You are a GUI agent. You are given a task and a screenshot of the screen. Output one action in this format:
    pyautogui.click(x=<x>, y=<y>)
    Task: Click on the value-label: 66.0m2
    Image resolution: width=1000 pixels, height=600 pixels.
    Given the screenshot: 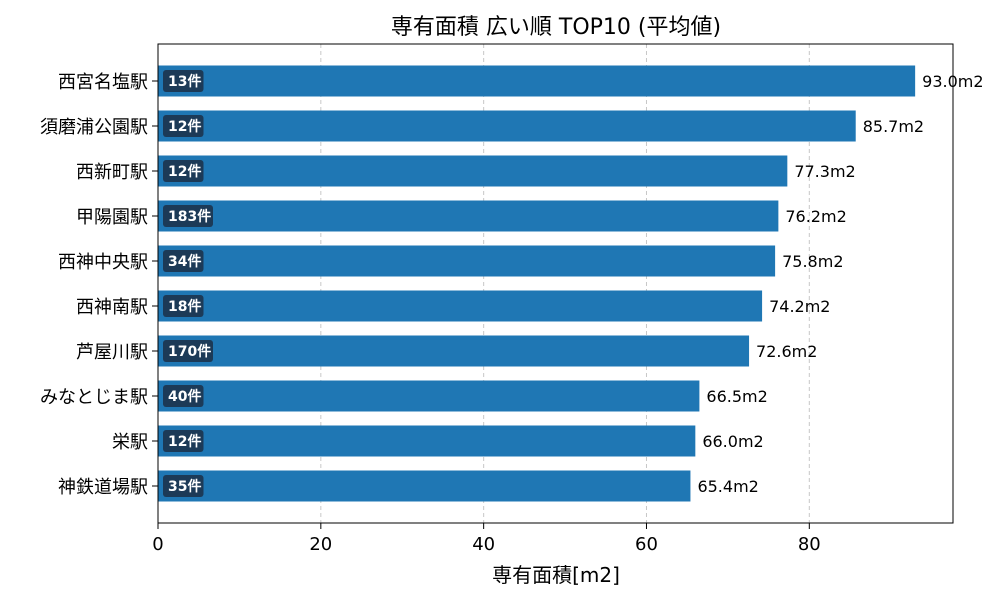 What is the action you would take?
    pyautogui.click(x=732, y=441)
    